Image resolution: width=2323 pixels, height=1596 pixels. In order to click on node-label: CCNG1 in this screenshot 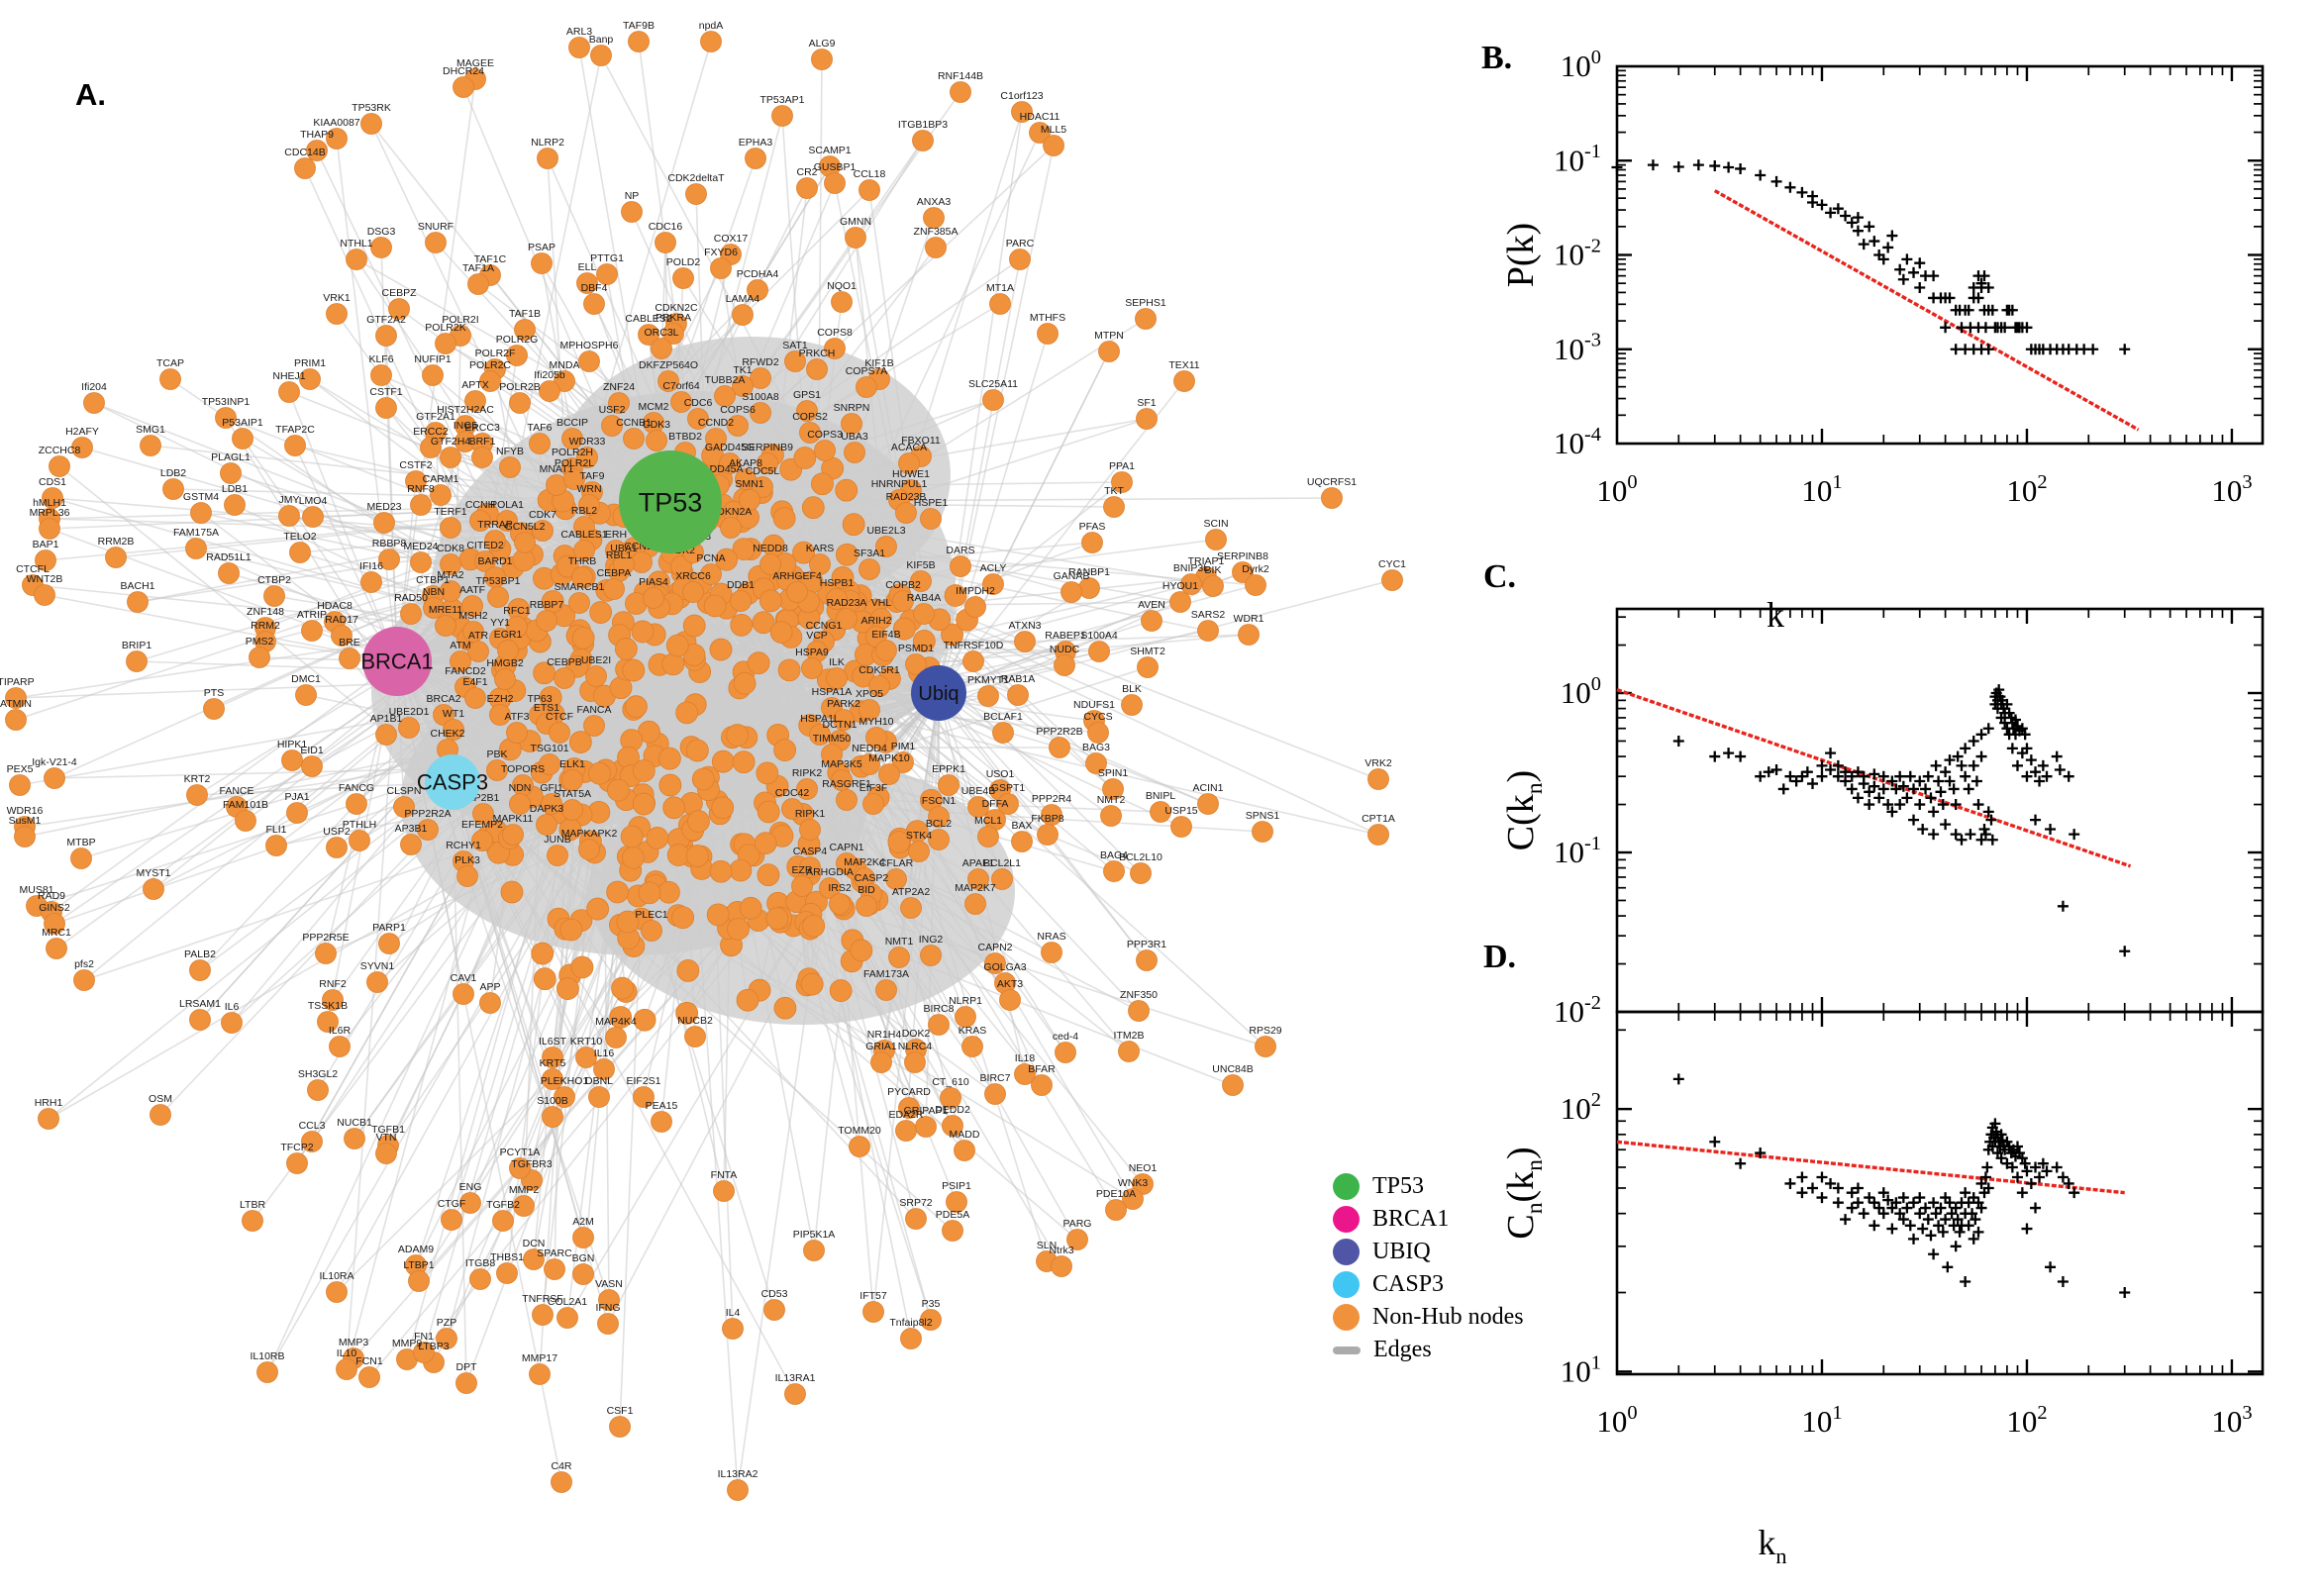, I will do `click(824, 626)`.